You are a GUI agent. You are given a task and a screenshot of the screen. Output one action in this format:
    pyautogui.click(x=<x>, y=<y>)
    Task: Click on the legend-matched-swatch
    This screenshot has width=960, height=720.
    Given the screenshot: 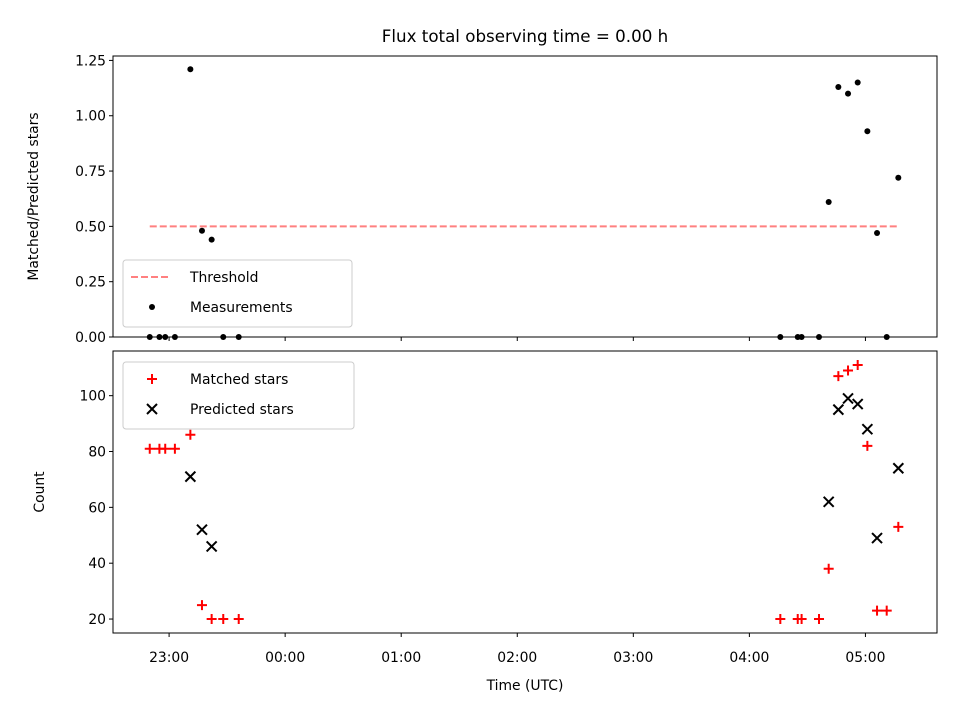 What is the action you would take?
    pyautogui.click(x=152, y=379)
    